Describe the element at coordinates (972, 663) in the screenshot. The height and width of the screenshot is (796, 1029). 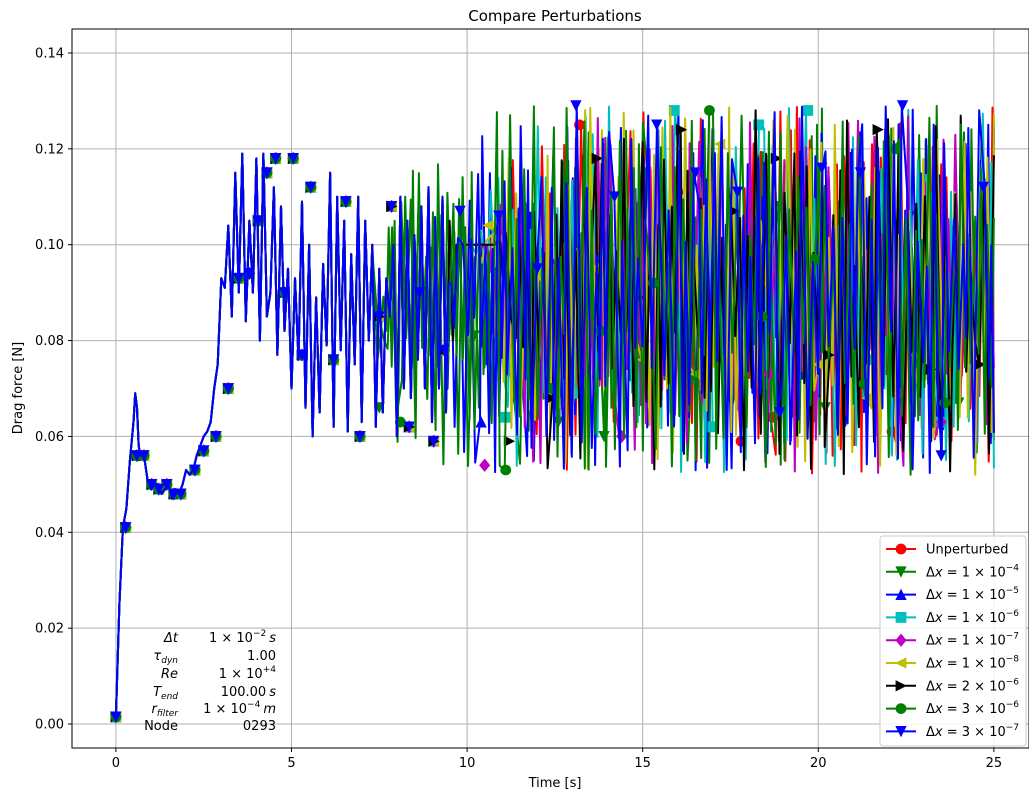
I see `legend-label: Δx = 1 × 10−8` at that location.